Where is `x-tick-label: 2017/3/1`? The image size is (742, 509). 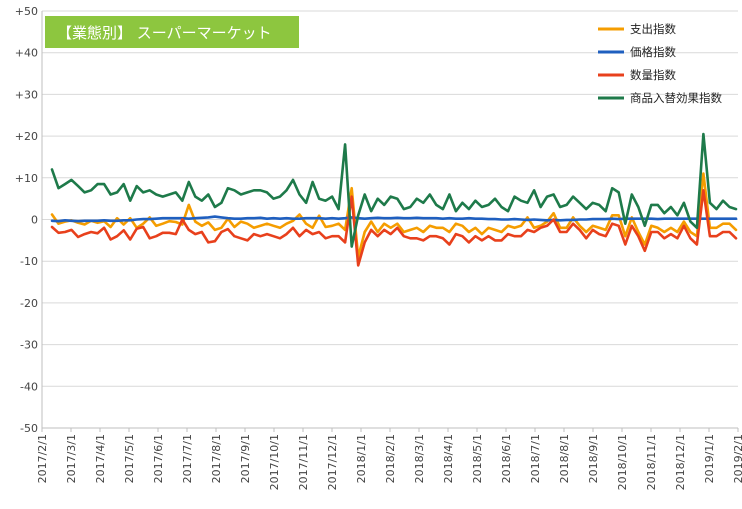 x-tick-label: 2017/3/1 is located at coordinates (71, 458).